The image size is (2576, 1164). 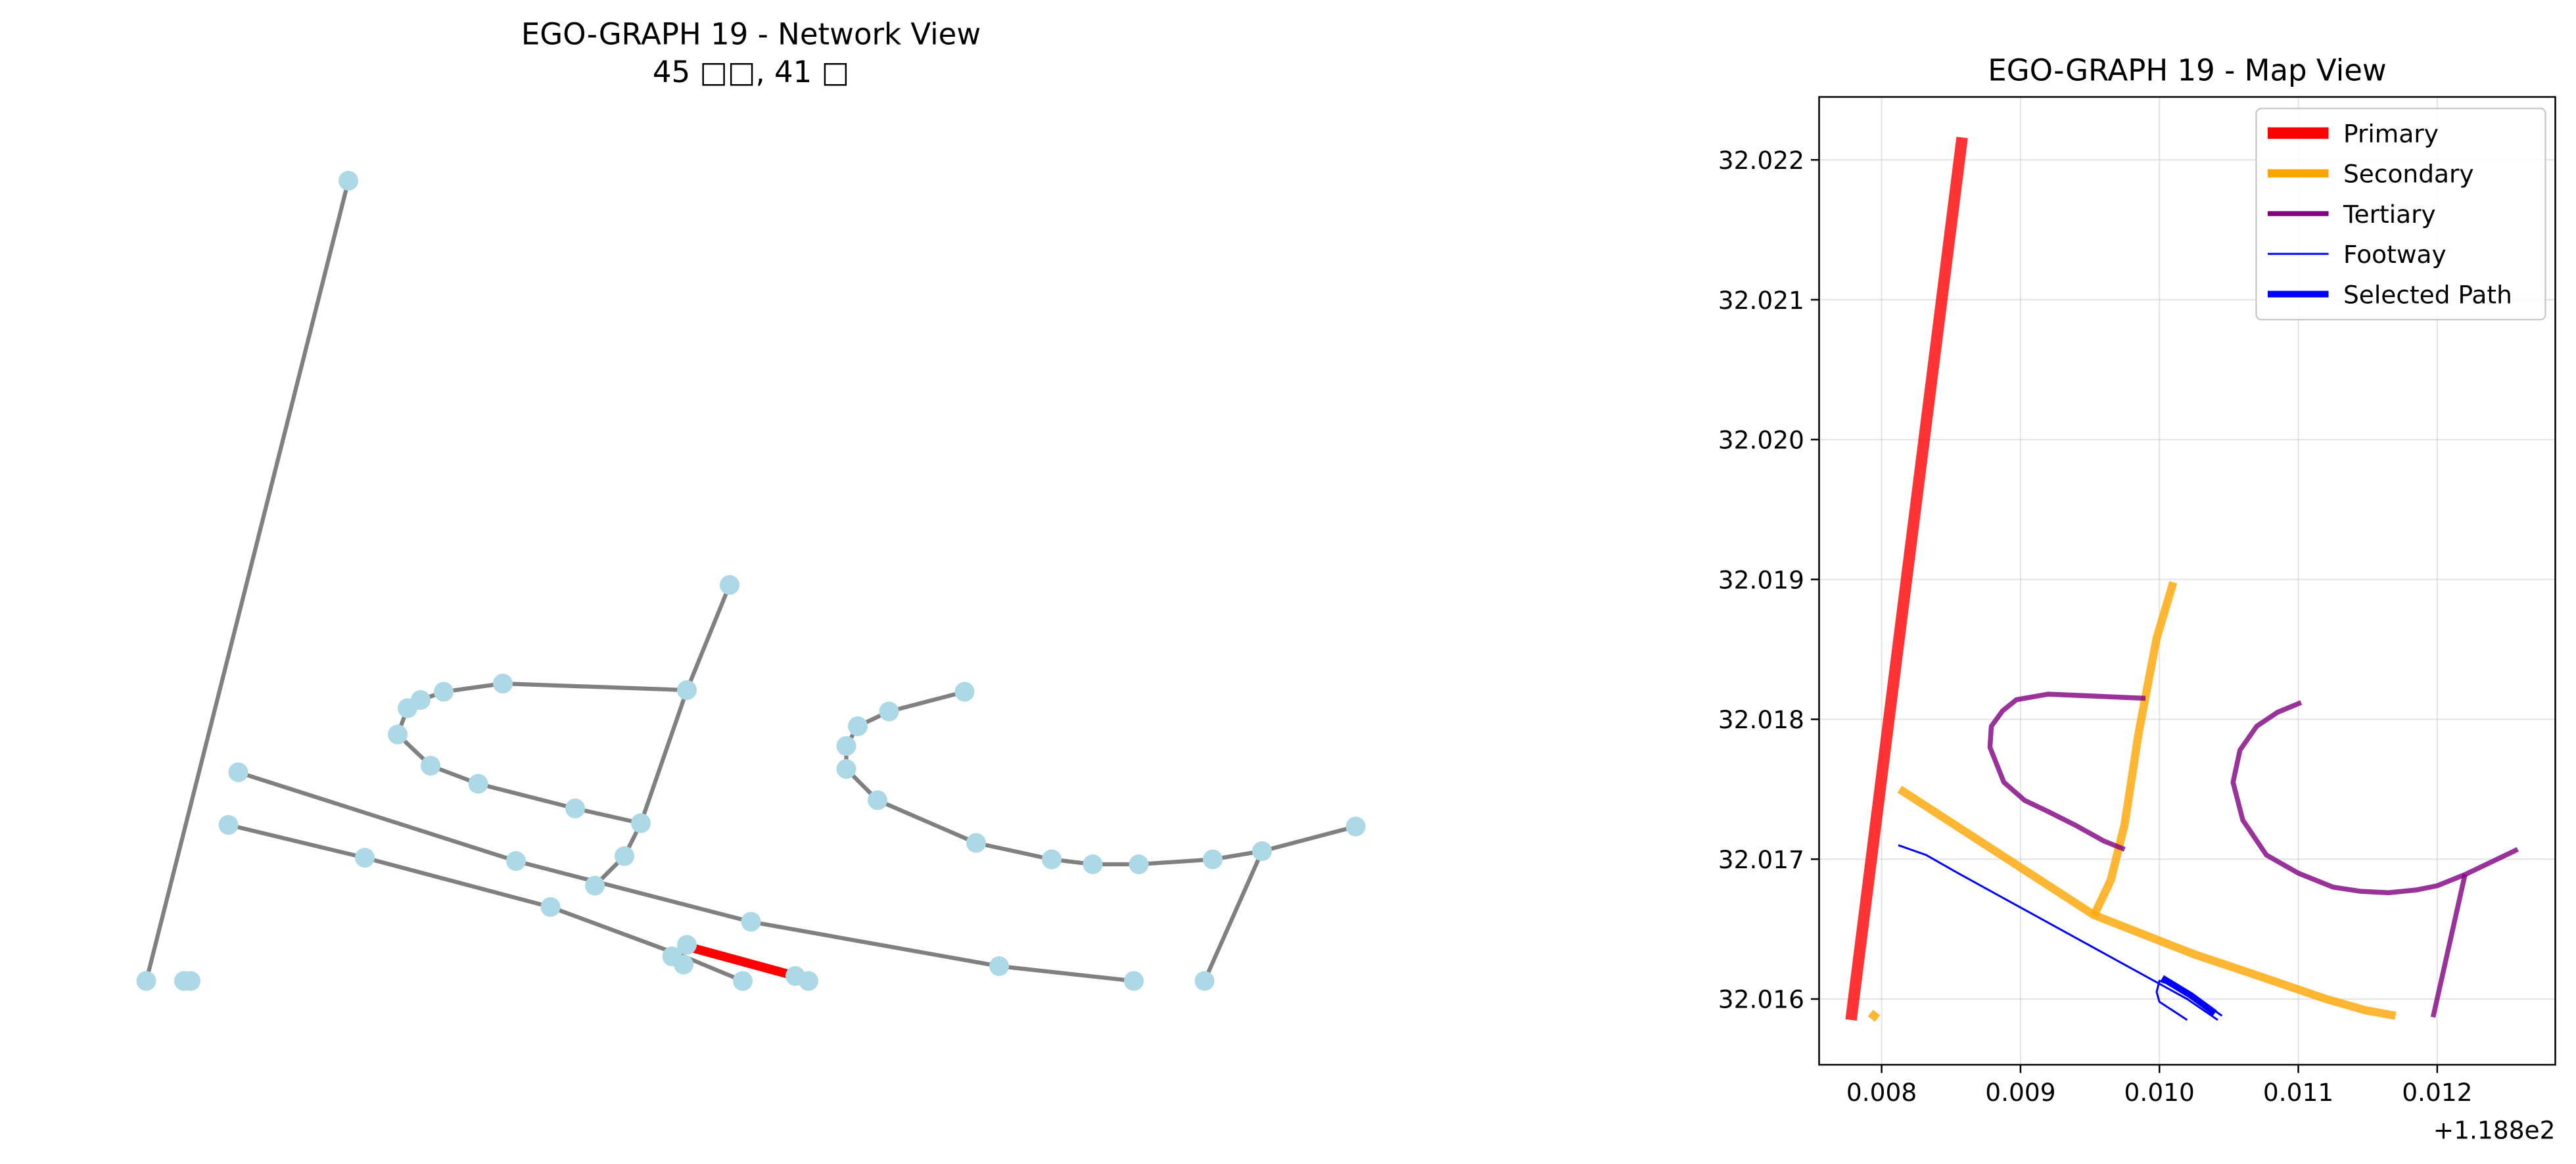 What do you see at coordinates (2494, 1130) in the screenshot?
I see `map-x-offset-label: +1.188e2` at bounding box center [2494, 1130].